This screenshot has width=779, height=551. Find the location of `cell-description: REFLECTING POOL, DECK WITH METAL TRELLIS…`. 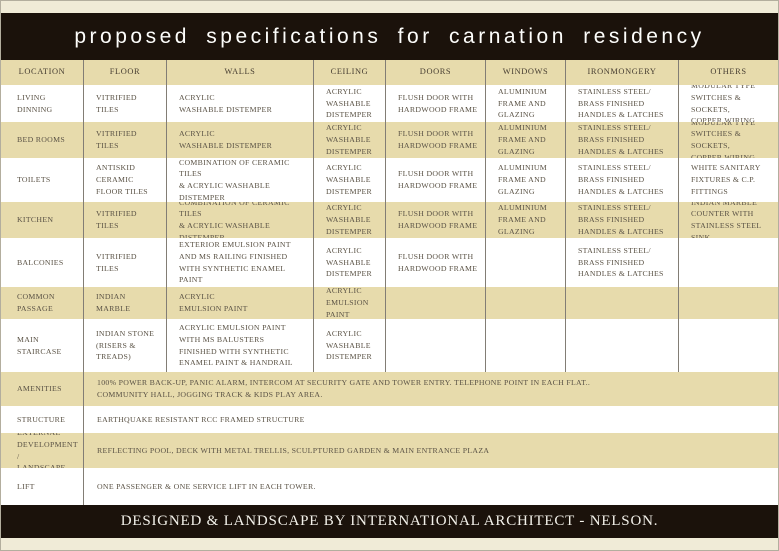

cell-description: REFLECTING POOL, DECK WITH METAL TRELLIS… is located at coordinates (293, 450).